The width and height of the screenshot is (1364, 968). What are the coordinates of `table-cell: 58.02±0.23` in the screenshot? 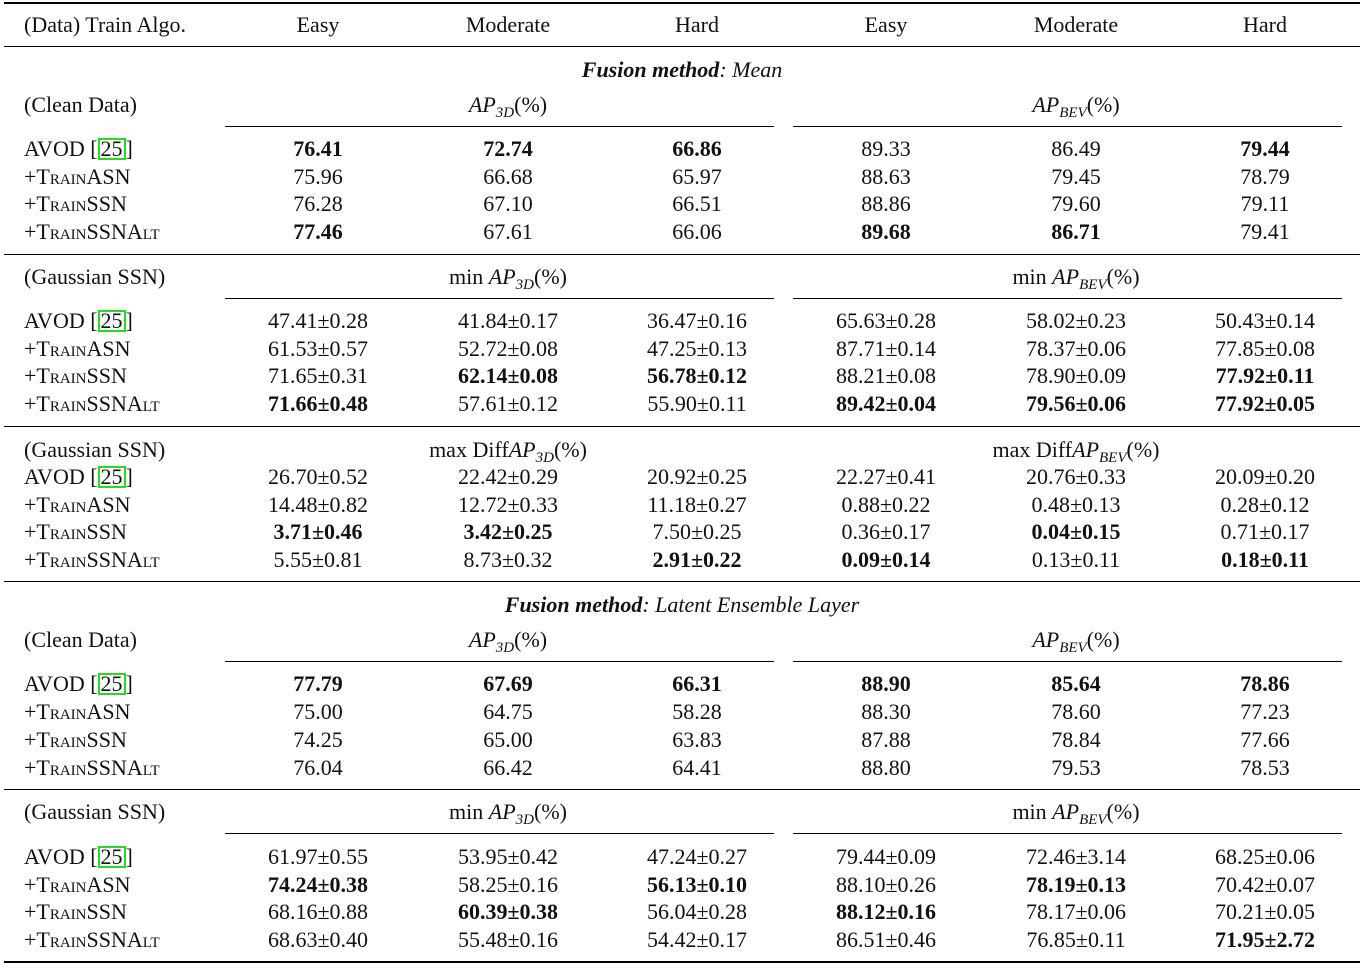 It's located at (1076, 320).